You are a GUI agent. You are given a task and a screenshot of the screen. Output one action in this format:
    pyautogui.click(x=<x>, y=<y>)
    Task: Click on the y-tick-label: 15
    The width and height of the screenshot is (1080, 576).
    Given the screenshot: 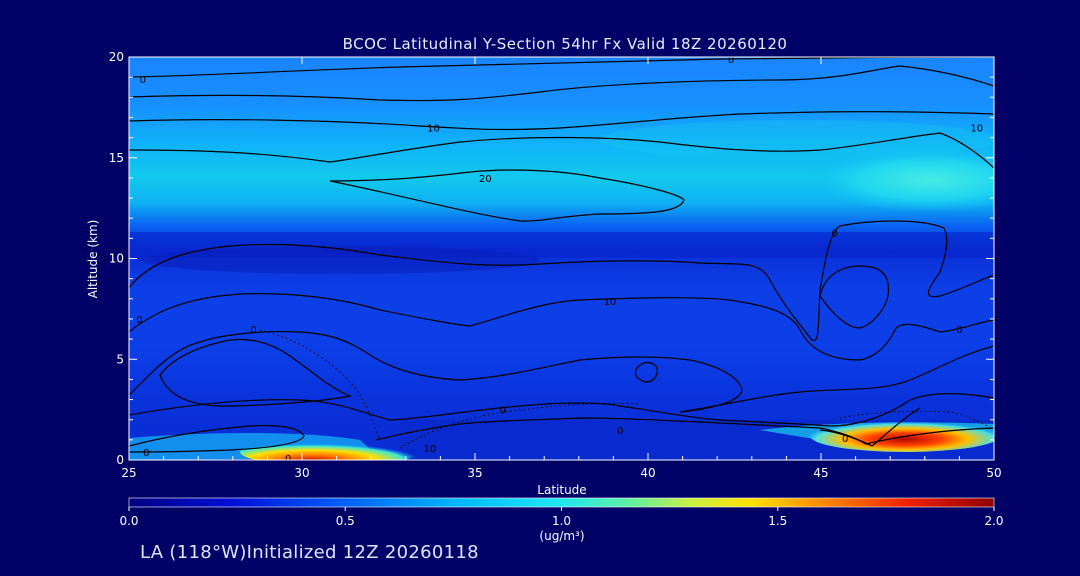 What is the action you would take?
    pyautogui.click(x=116, y=158)
    